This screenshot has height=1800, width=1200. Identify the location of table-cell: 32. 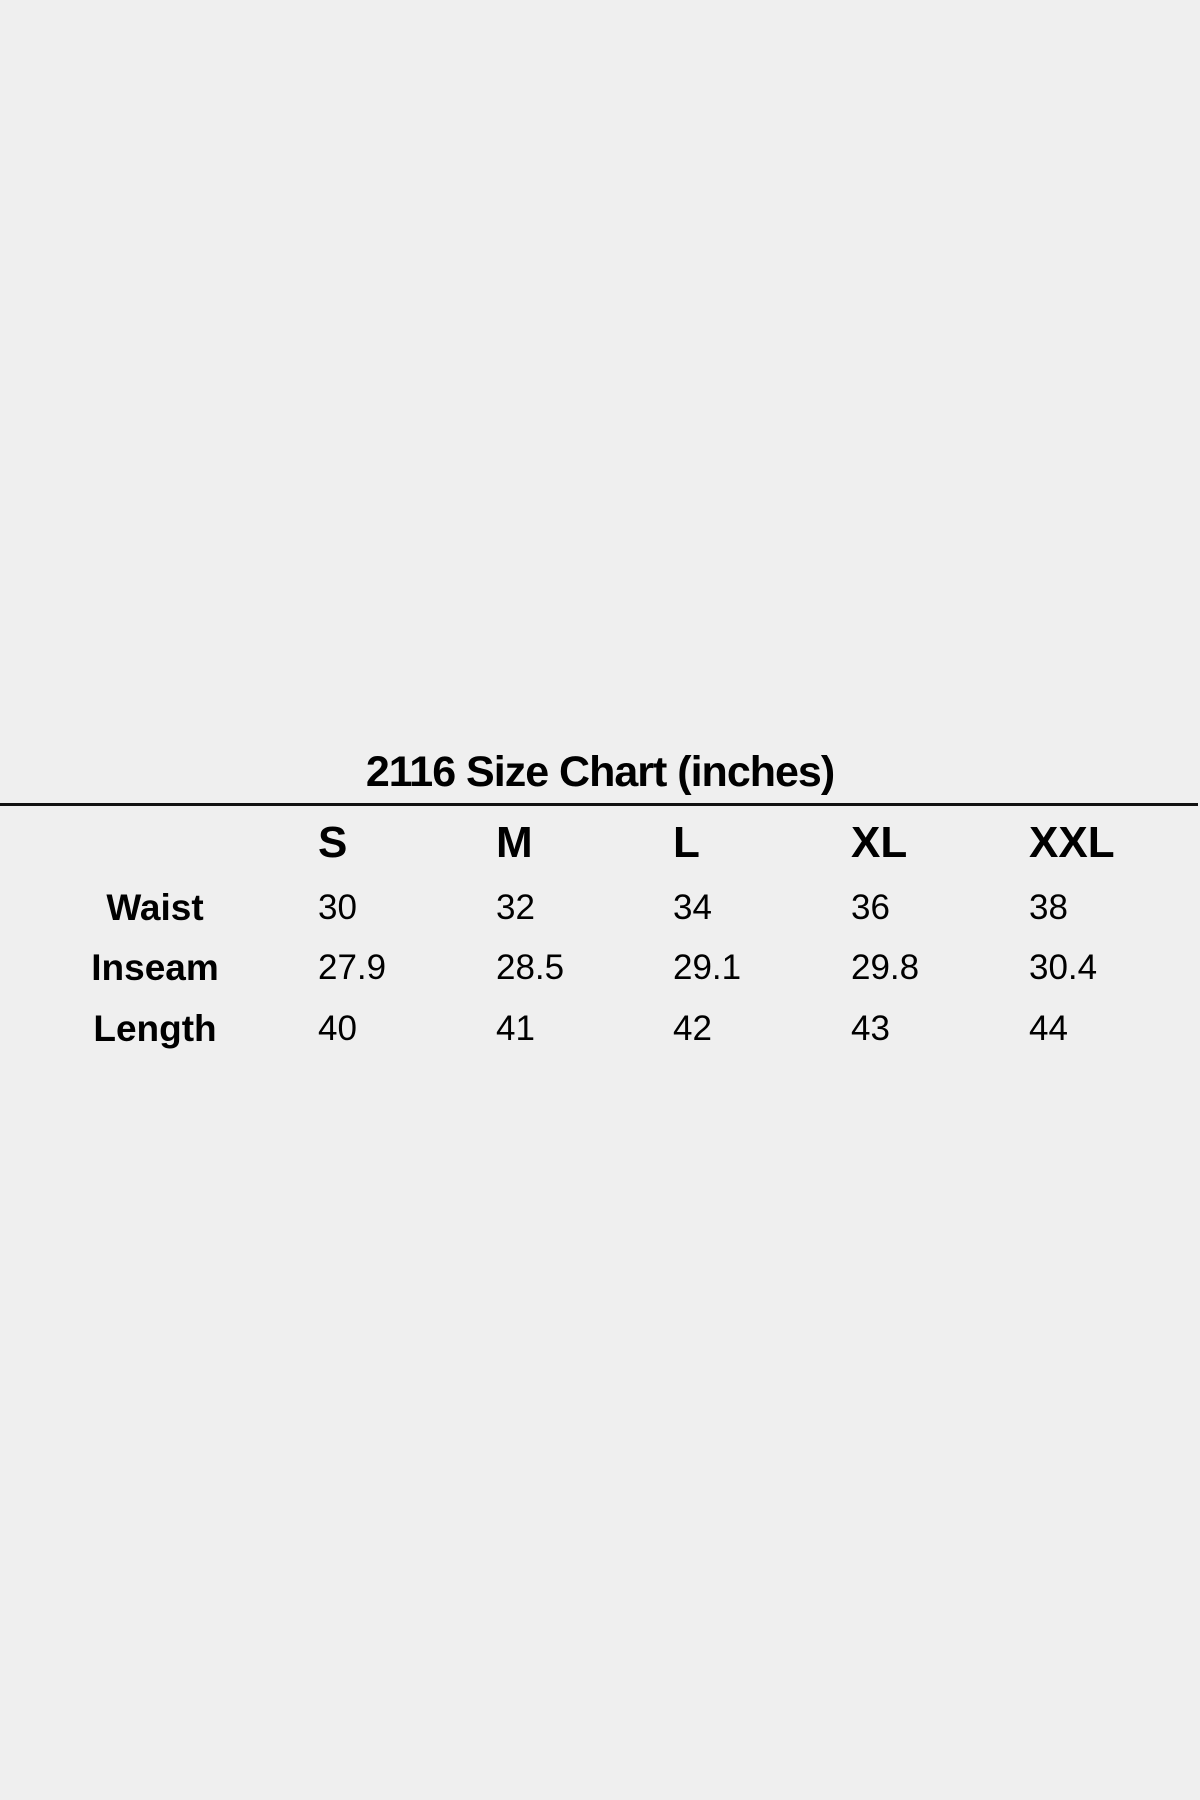
(515, 907).